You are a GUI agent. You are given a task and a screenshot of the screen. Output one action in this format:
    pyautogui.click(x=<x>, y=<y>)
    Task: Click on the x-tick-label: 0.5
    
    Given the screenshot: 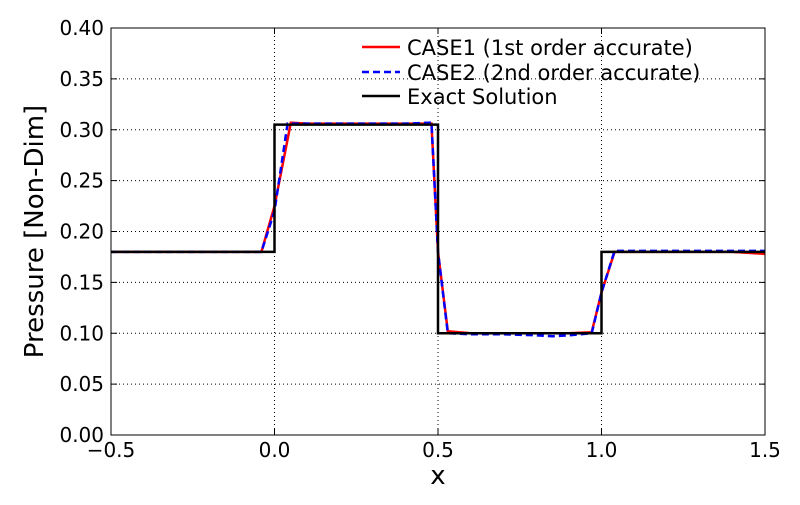 What is the action you would take?
    pyautogui.click(x=438, y=450)
    